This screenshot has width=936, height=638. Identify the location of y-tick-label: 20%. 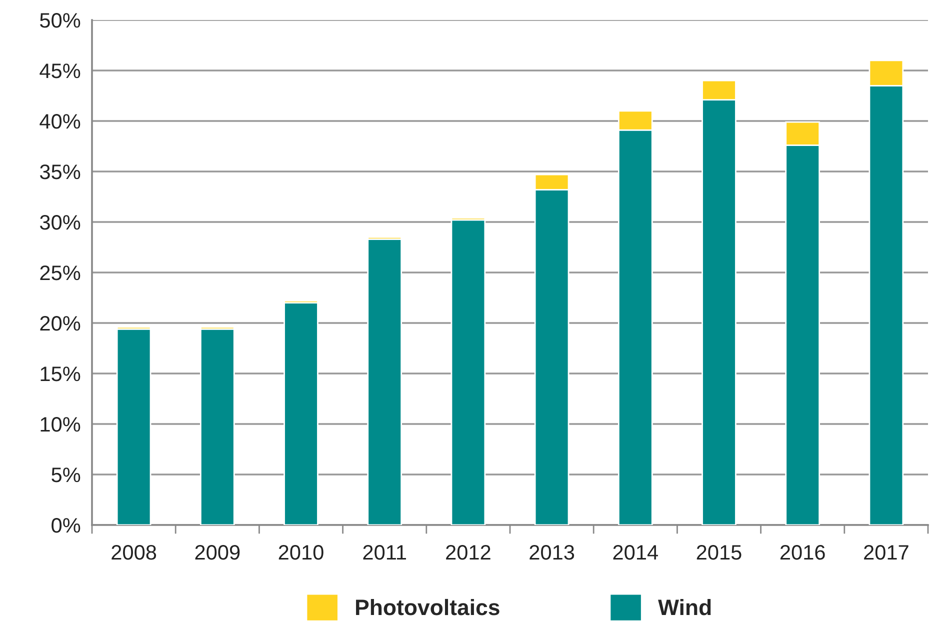
(60, 323).